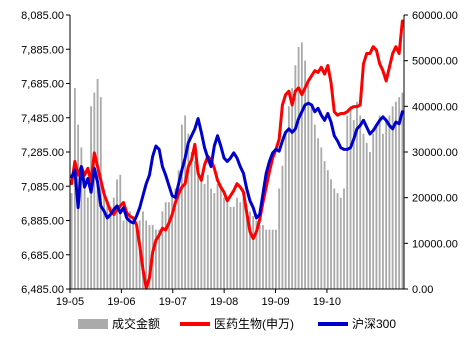 This screenshot has height=338, width=465. Describe the element at coordinates (42, 256) in the screenshot. I see `left-tick-label: 6,685.00` at that location.